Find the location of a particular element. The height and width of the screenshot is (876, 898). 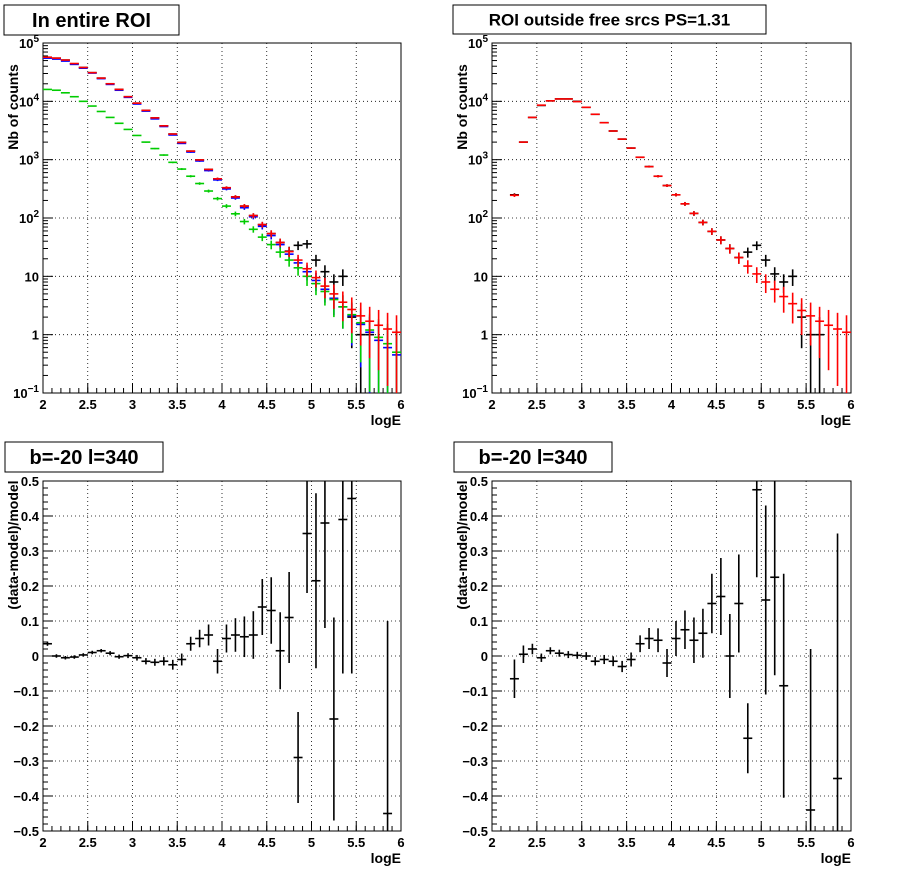

y-tick-label: −0.3 is located at coordinates (475, 761).